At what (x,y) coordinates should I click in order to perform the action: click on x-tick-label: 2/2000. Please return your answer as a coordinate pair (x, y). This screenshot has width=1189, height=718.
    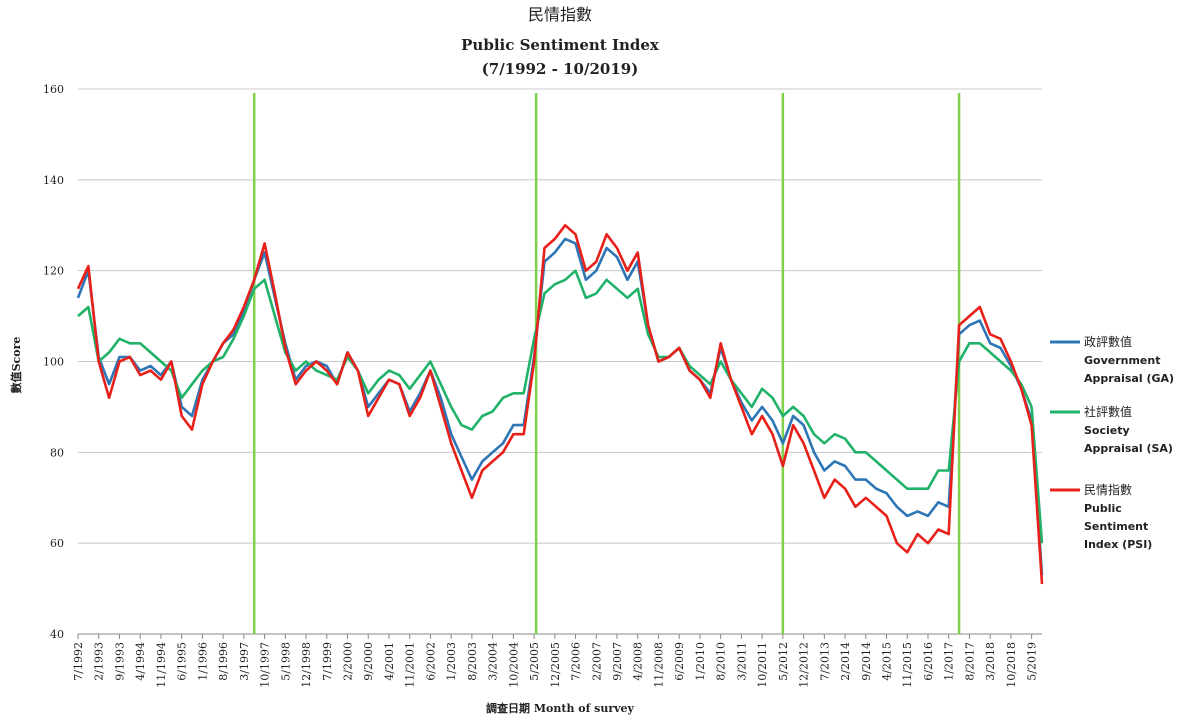
    Looking at the image, I should click on (348, 661).